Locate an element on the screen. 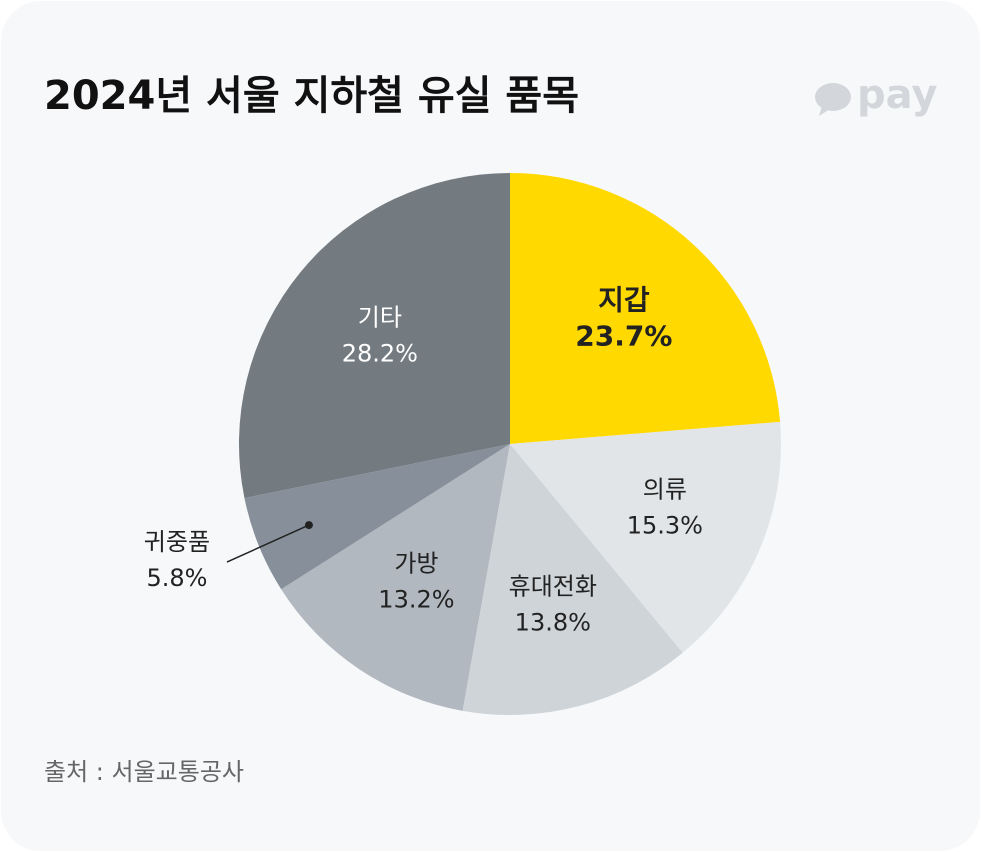 This screenshot has height=852, width=981. slice-label: 휴대전화 is located at coordinates (553, 586).